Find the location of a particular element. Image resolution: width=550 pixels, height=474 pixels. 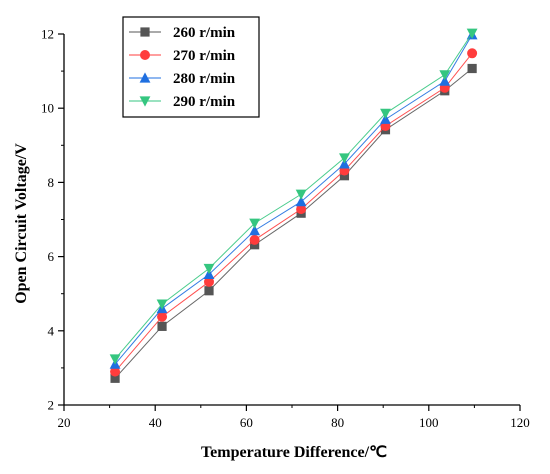

x-tick-label: 20 is located at coordinates (64, 422).